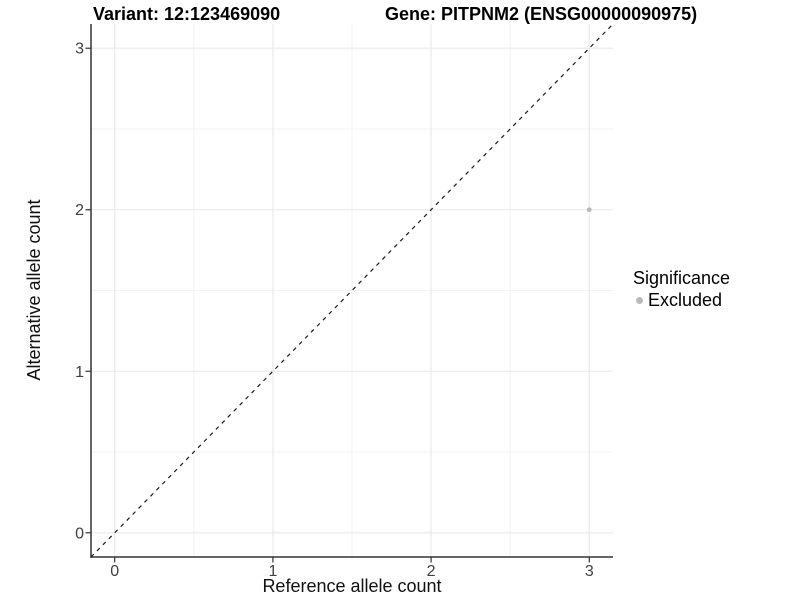 This screenshot has height=600, width=800. Describe the element at coordinates (541, 14) in the screenshot. I see `gene-title: Gene: PITPNM2 (ENSG00000090975)` at that location.